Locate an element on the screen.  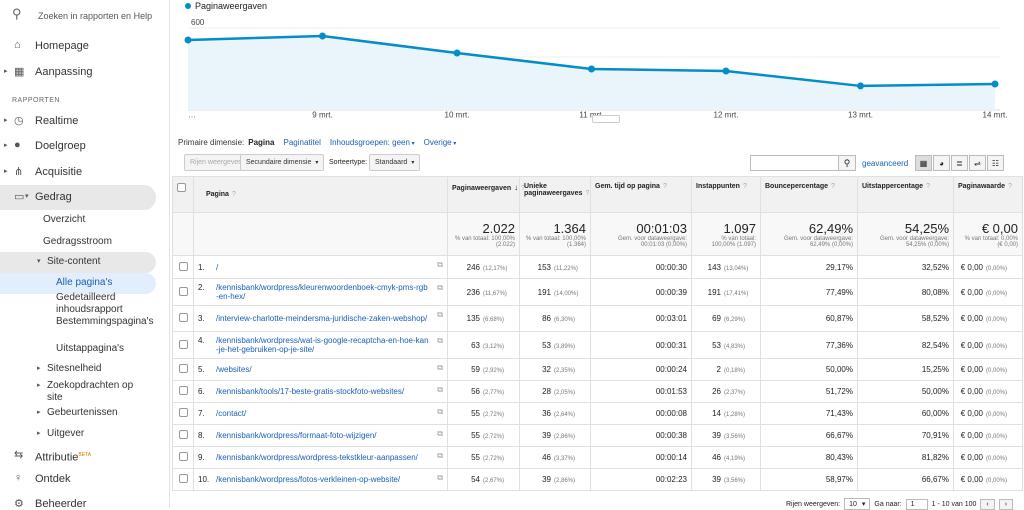
view-toggle: ⇌ is located at coordinates (977, 163).